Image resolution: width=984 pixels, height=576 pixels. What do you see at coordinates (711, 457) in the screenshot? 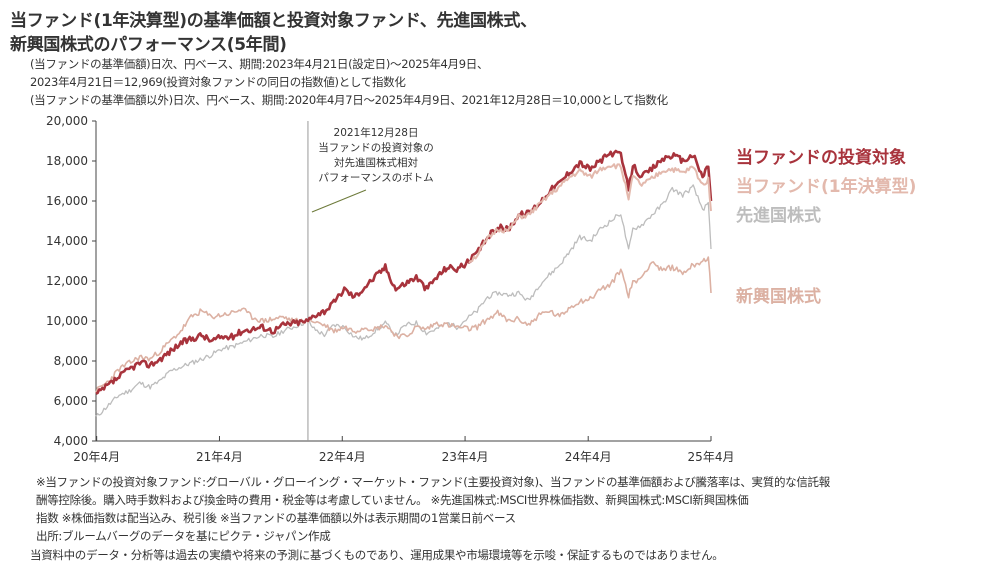
I see `x-tick-label: 25年4月` at bounding box center [711, 457].